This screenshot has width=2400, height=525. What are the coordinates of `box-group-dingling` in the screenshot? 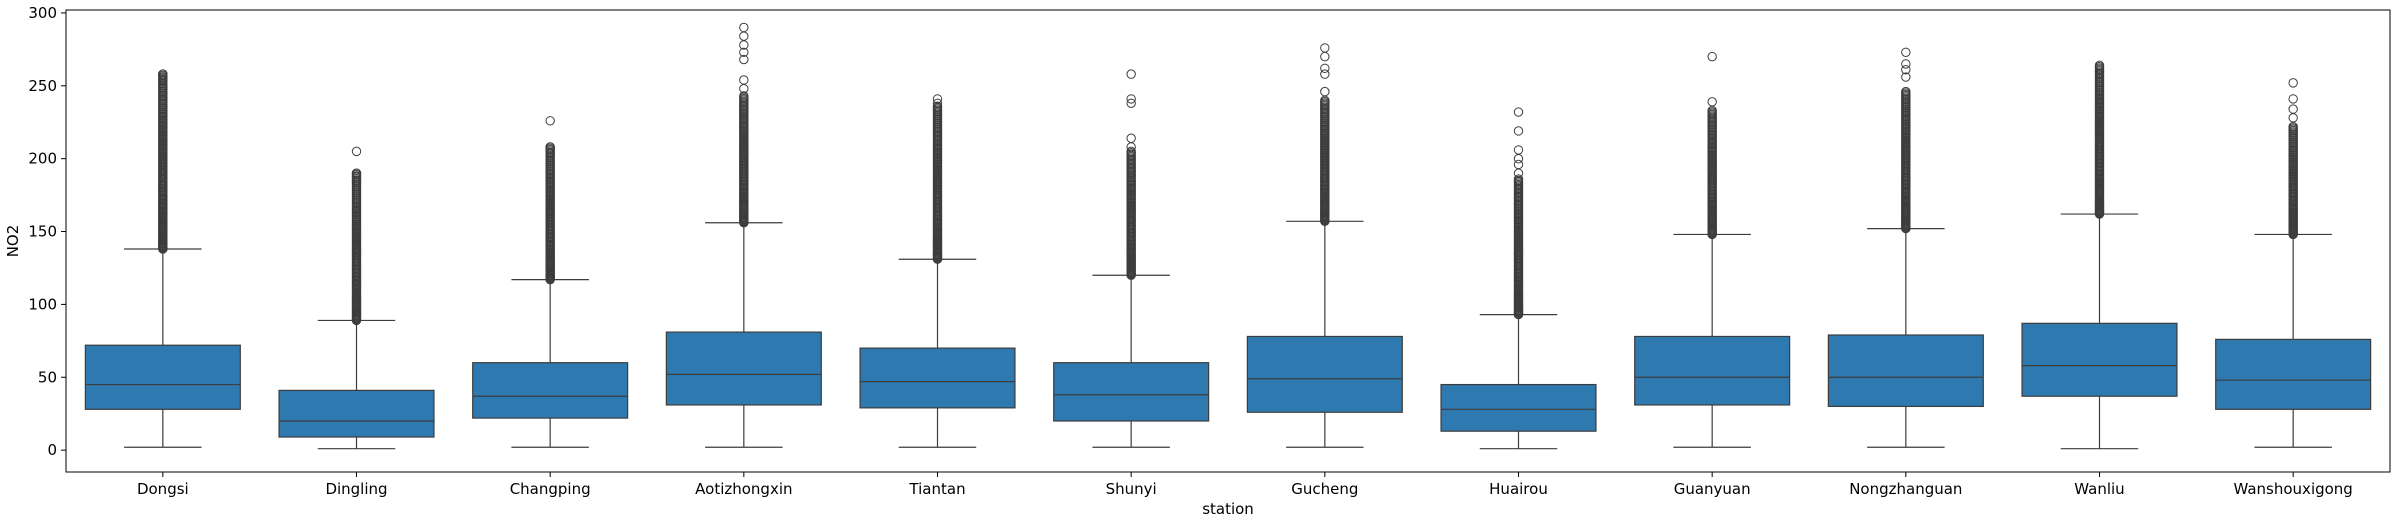 It's located at (356, 298).